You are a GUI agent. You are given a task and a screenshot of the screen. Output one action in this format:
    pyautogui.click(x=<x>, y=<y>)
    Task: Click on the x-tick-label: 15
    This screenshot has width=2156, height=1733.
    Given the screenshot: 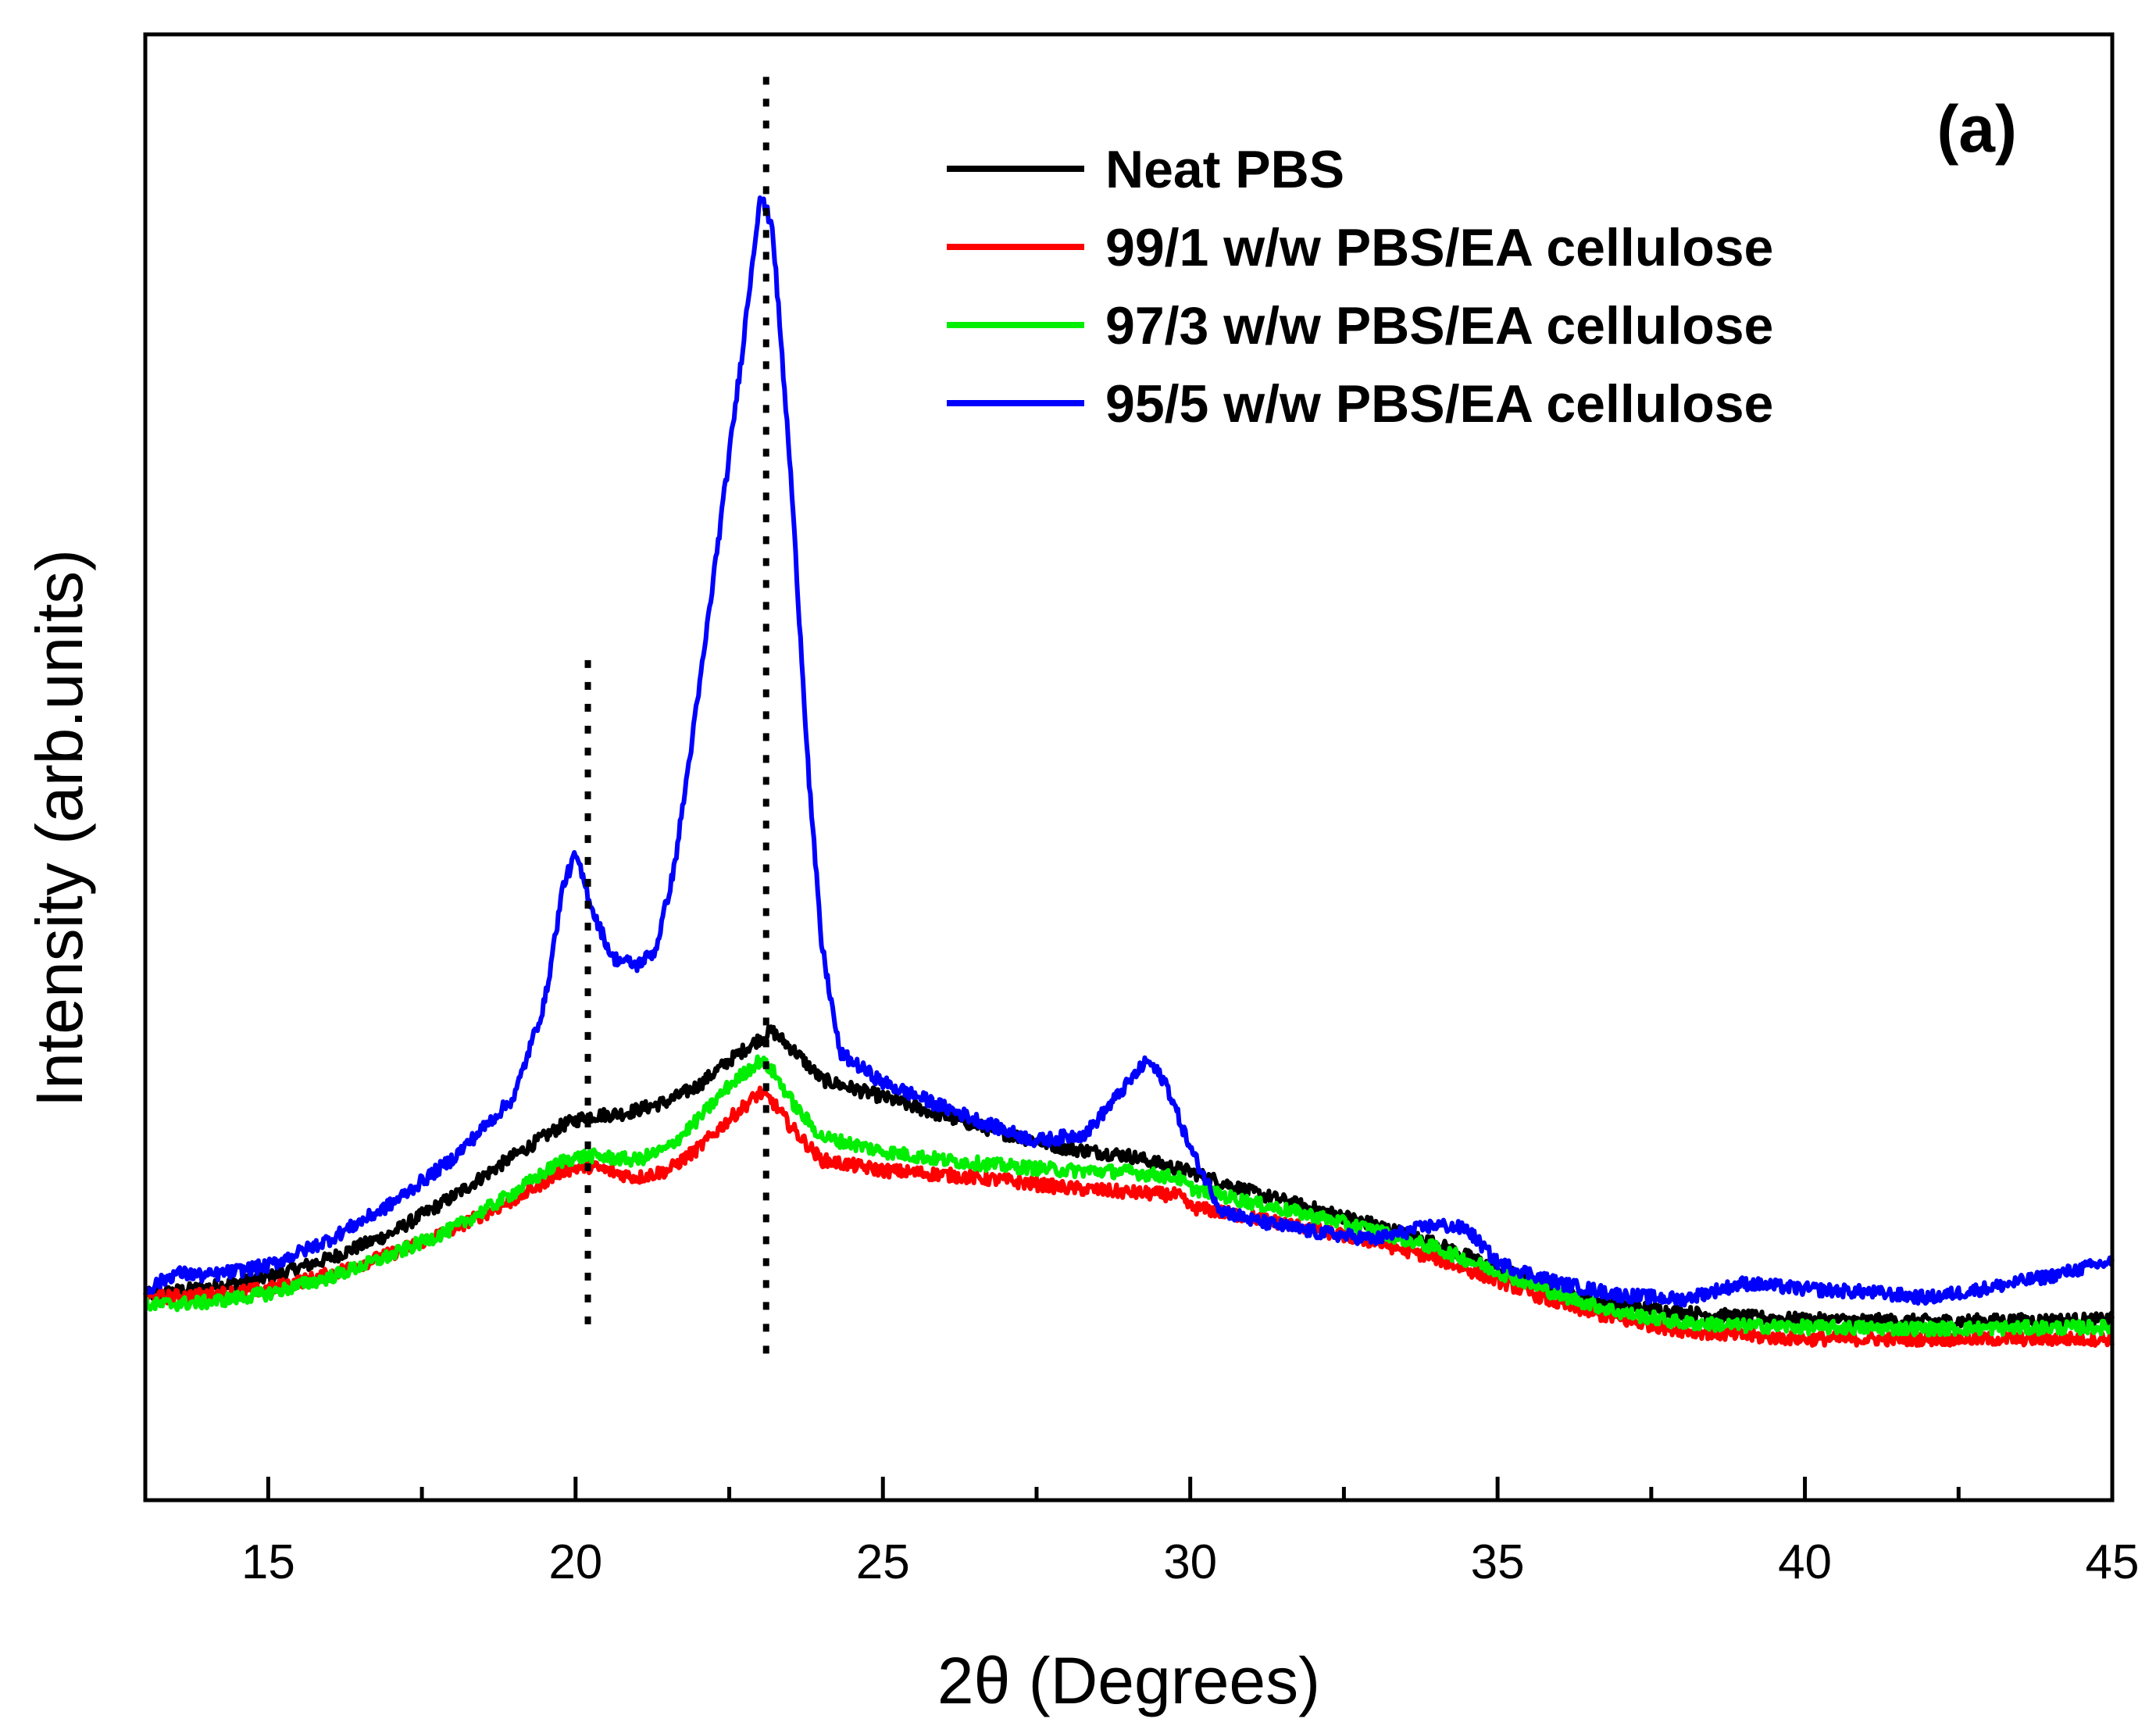 What is the action you would take?
    pyautogui.click(x=268, y=1562)
    